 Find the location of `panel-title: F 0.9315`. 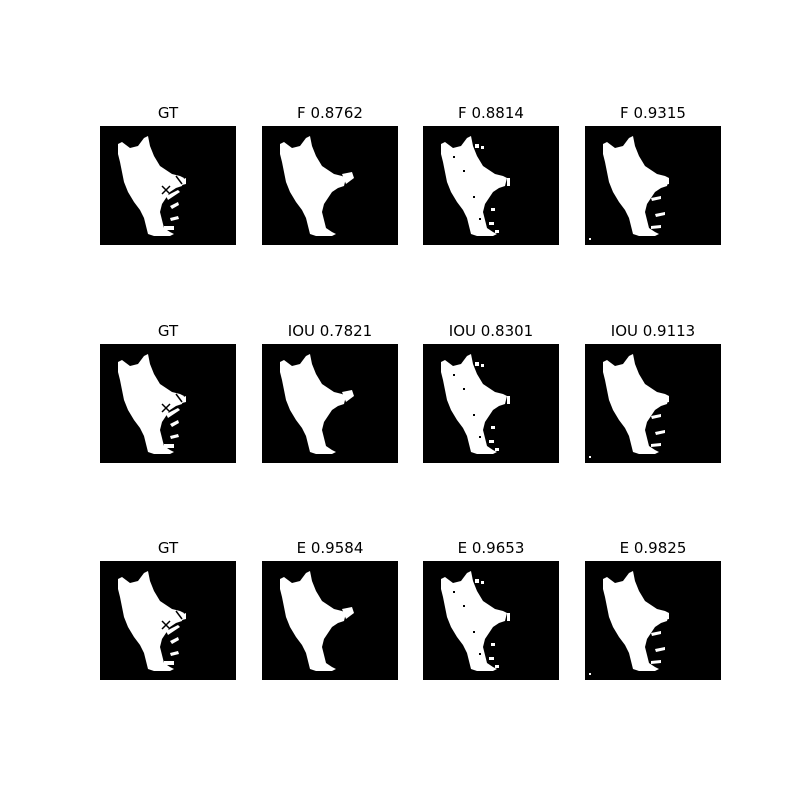

panel-title: F 0.9315 is located at coordinates (653, 113).